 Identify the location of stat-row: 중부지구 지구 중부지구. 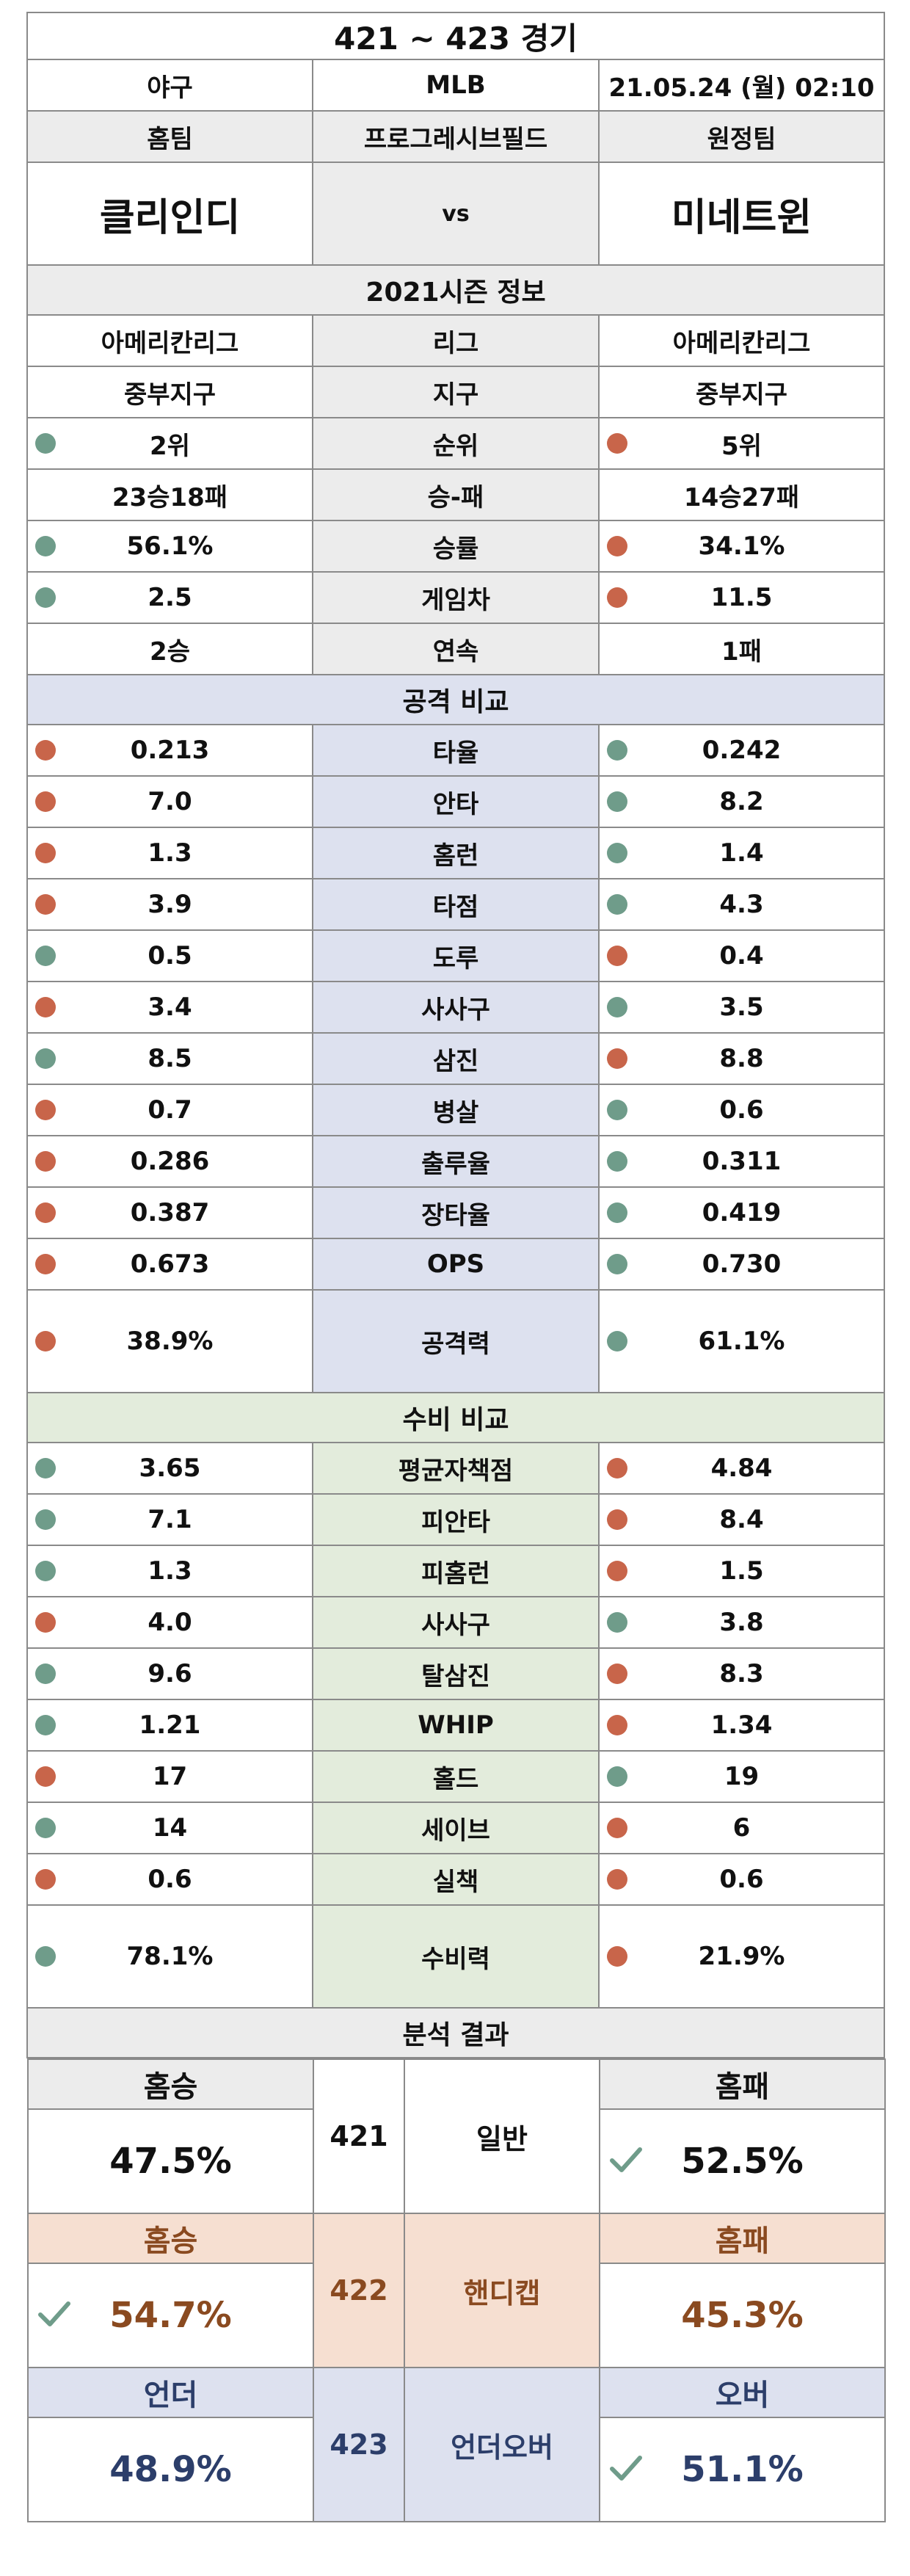
(456, 392).